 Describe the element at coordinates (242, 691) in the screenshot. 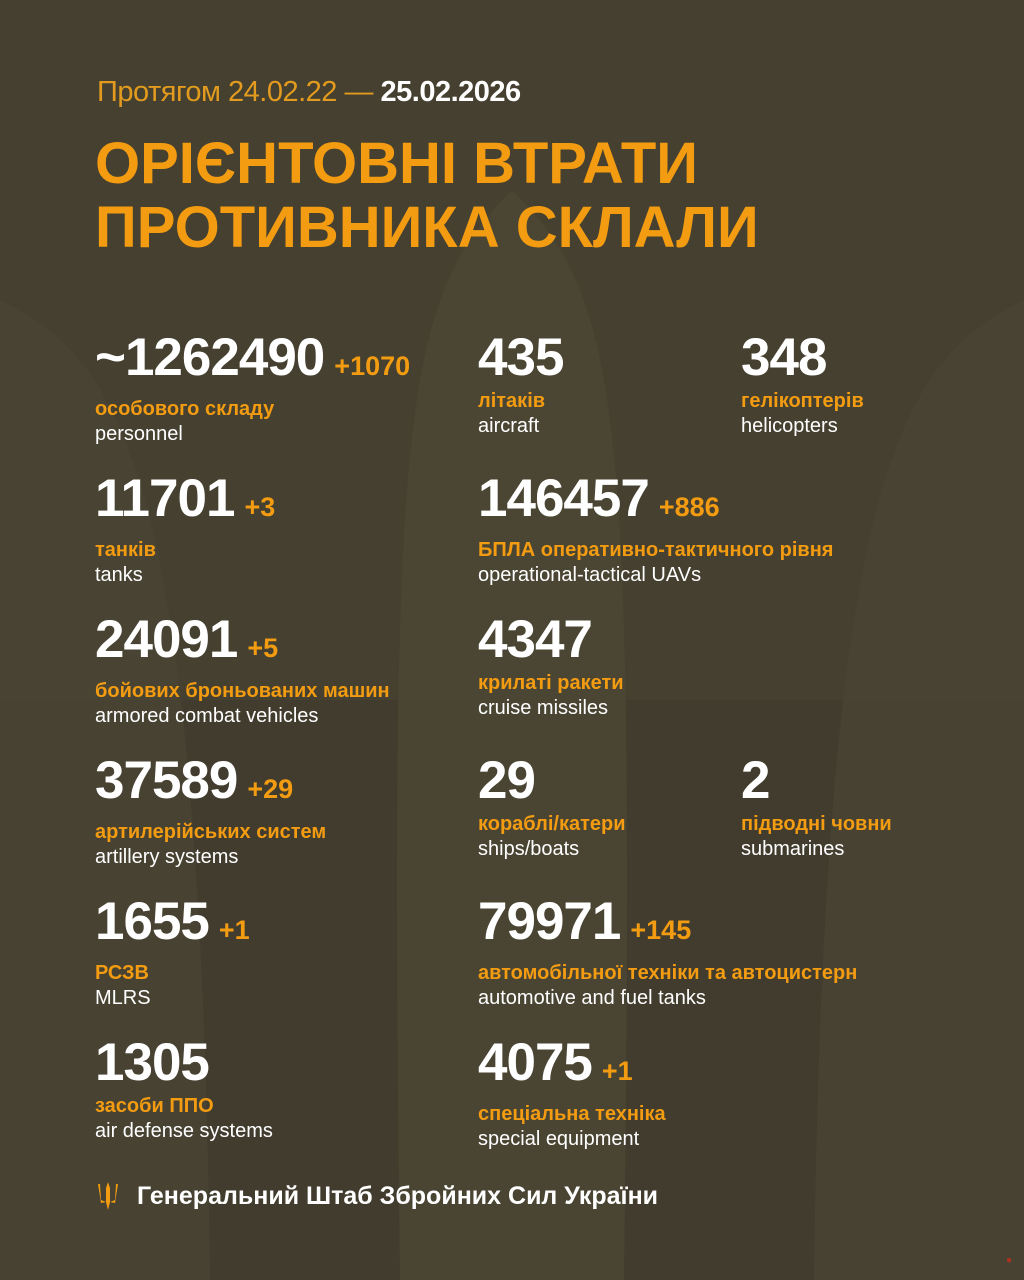

I see `stat-label-ua: бойових броньованих машин` at that location.